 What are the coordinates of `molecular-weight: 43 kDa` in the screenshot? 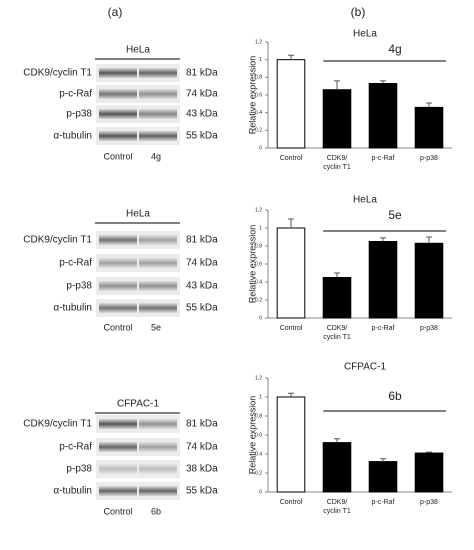 It's located at (202, 114).